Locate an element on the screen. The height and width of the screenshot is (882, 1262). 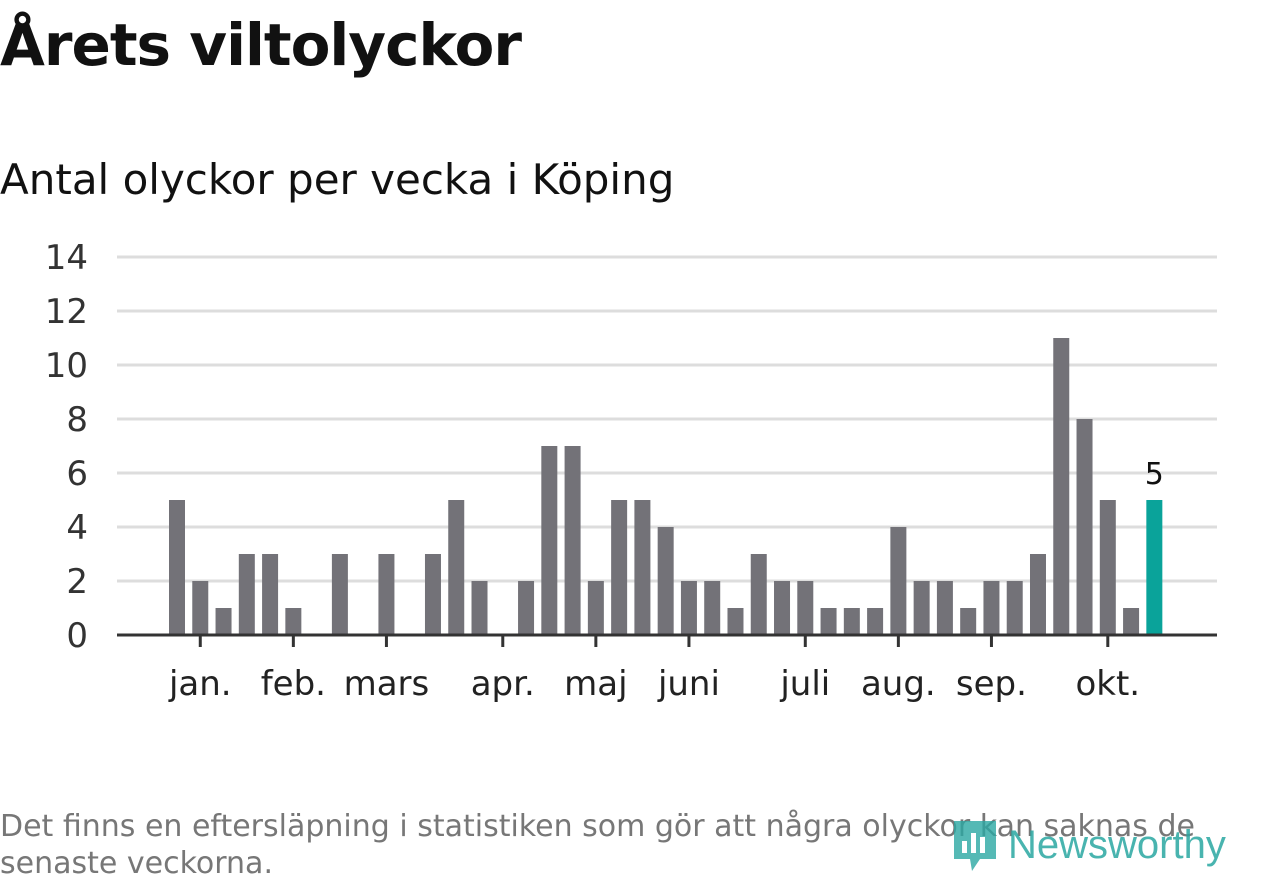
y-tick-label: 6 is located at coordinates (77, 474).